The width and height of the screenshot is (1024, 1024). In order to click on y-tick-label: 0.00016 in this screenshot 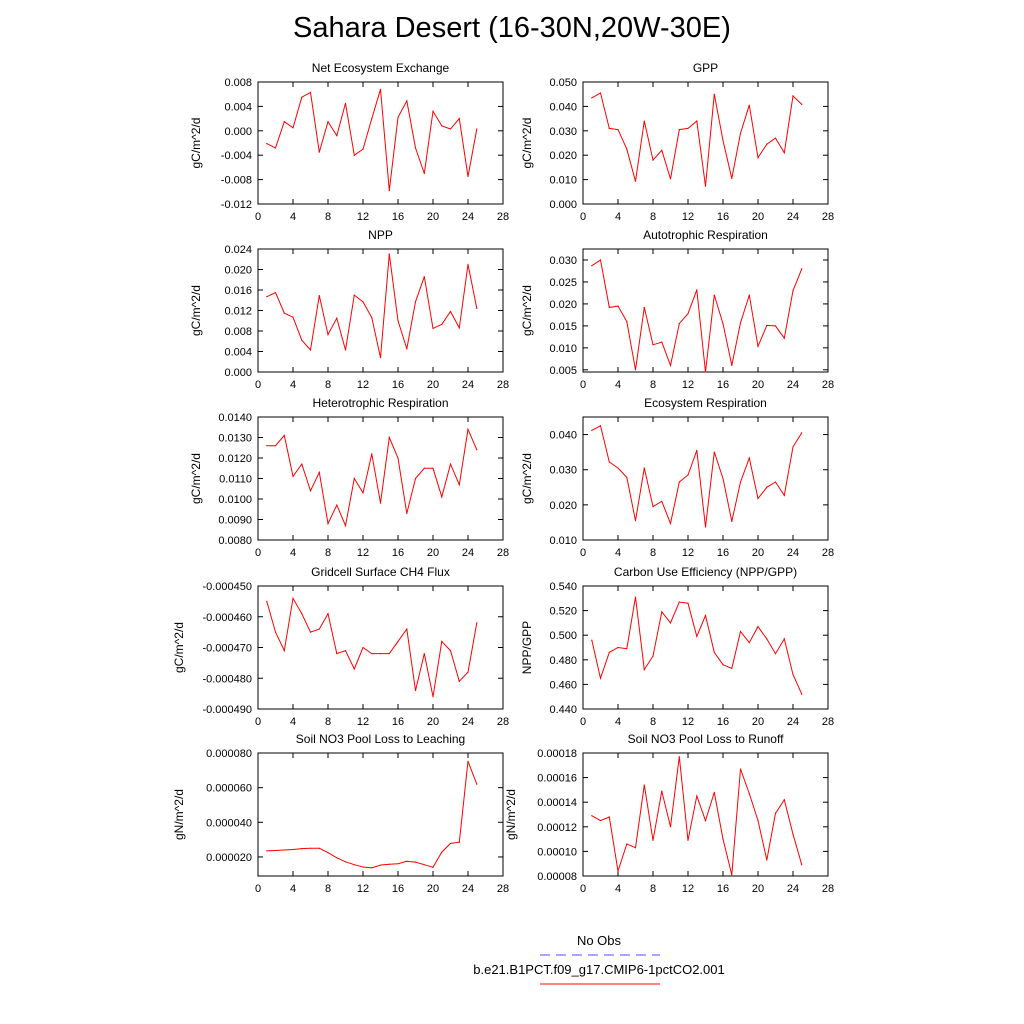, I will do `click(557, 779)`.